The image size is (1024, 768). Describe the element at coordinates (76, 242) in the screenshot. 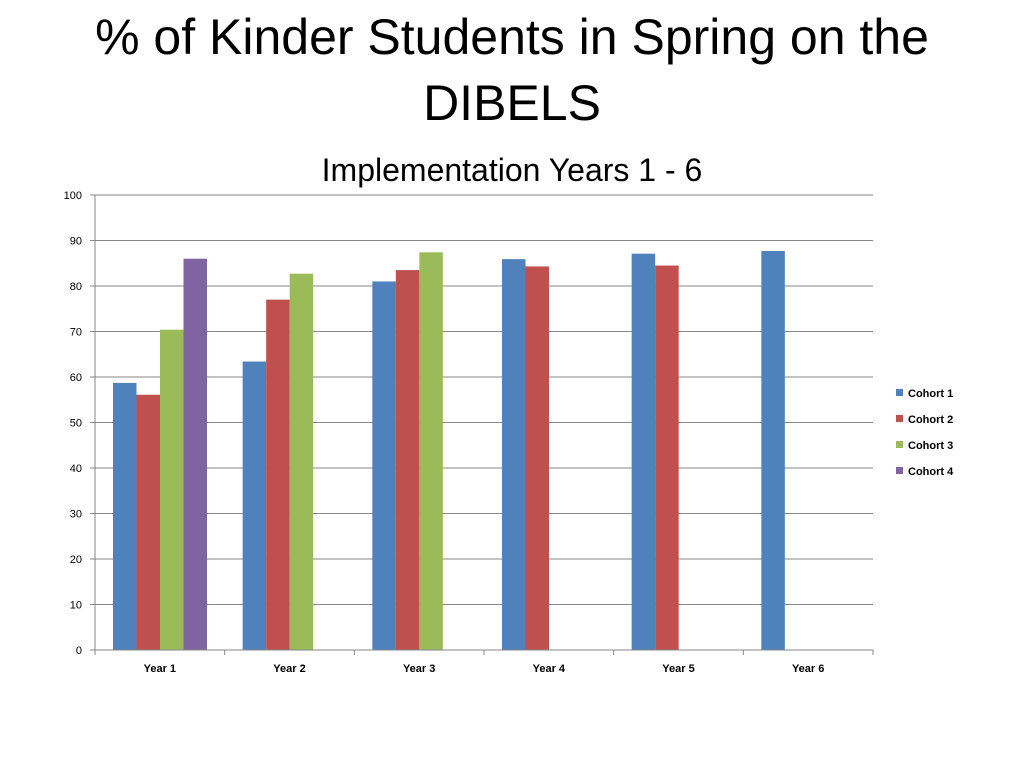

I see `y-tick-label: 90` at that location.